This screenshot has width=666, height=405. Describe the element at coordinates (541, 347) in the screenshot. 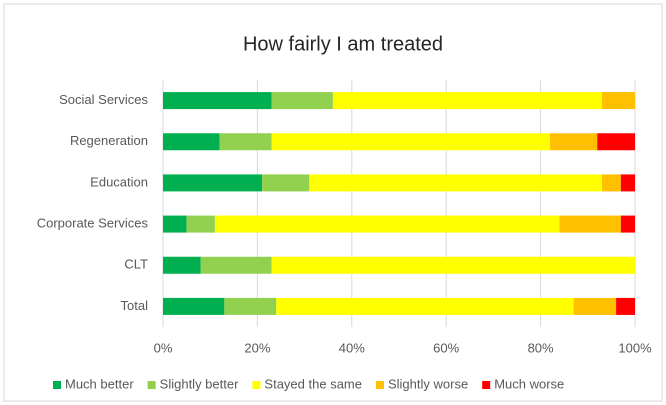

I see `x-tick-label: 80%` at that location.